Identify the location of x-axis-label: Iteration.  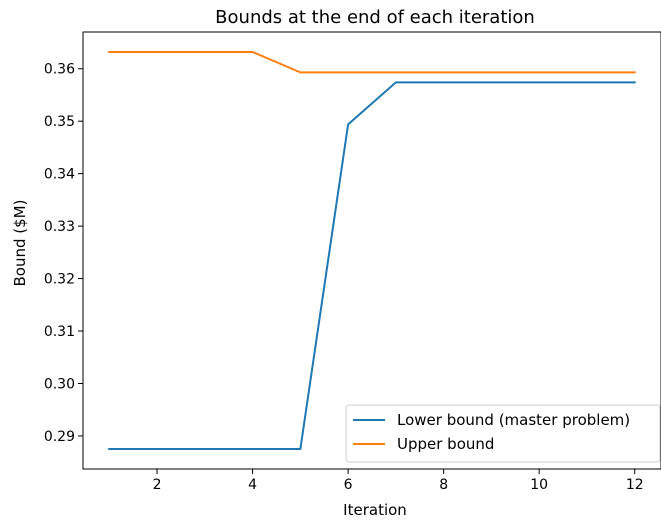
(375, 510).